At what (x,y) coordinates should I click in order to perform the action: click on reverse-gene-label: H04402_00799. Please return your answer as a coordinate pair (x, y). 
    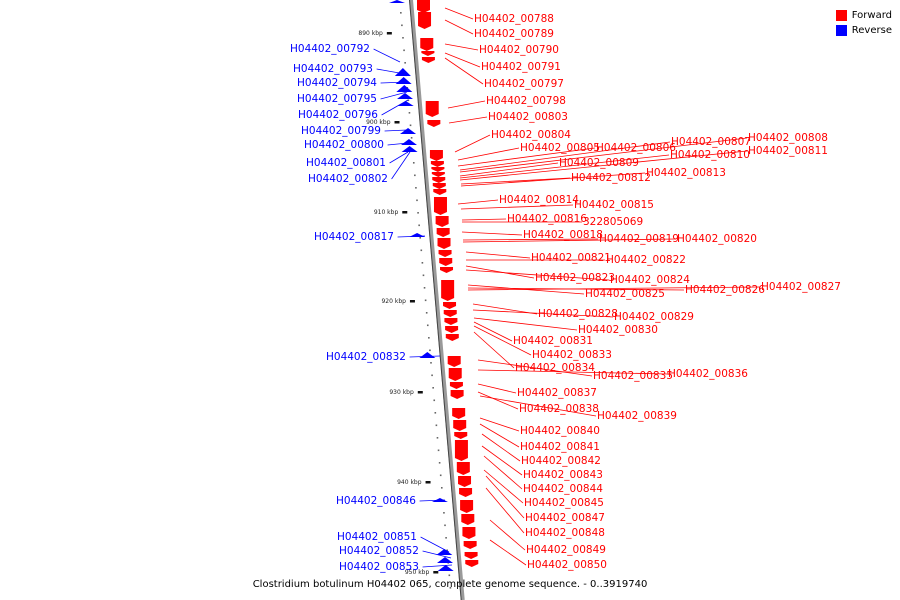
    Looking at the image, I should click on (341, 131).